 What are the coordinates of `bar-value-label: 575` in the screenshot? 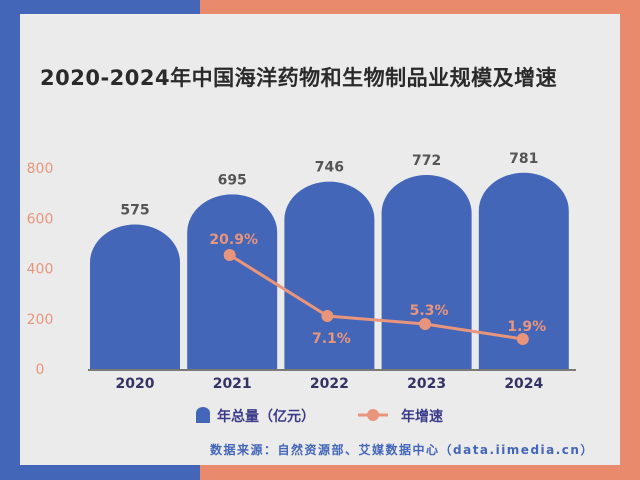 It's located at (134, 211).